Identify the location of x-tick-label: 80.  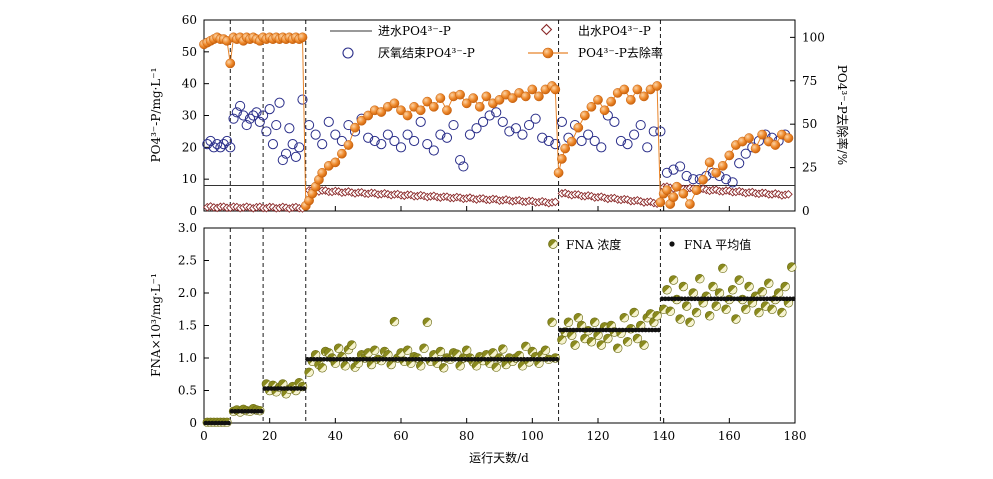
(466, 436).